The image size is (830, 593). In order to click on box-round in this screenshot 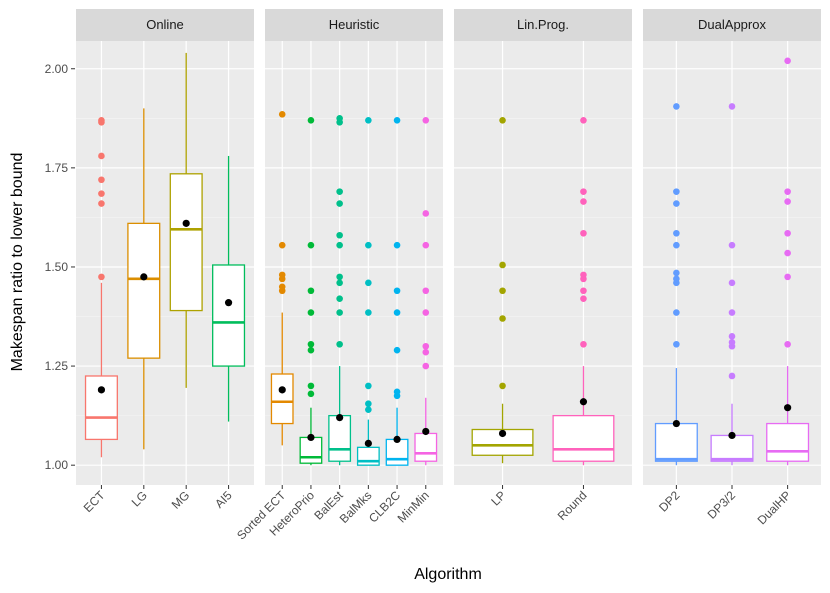, I will do `click(583, 291)`.